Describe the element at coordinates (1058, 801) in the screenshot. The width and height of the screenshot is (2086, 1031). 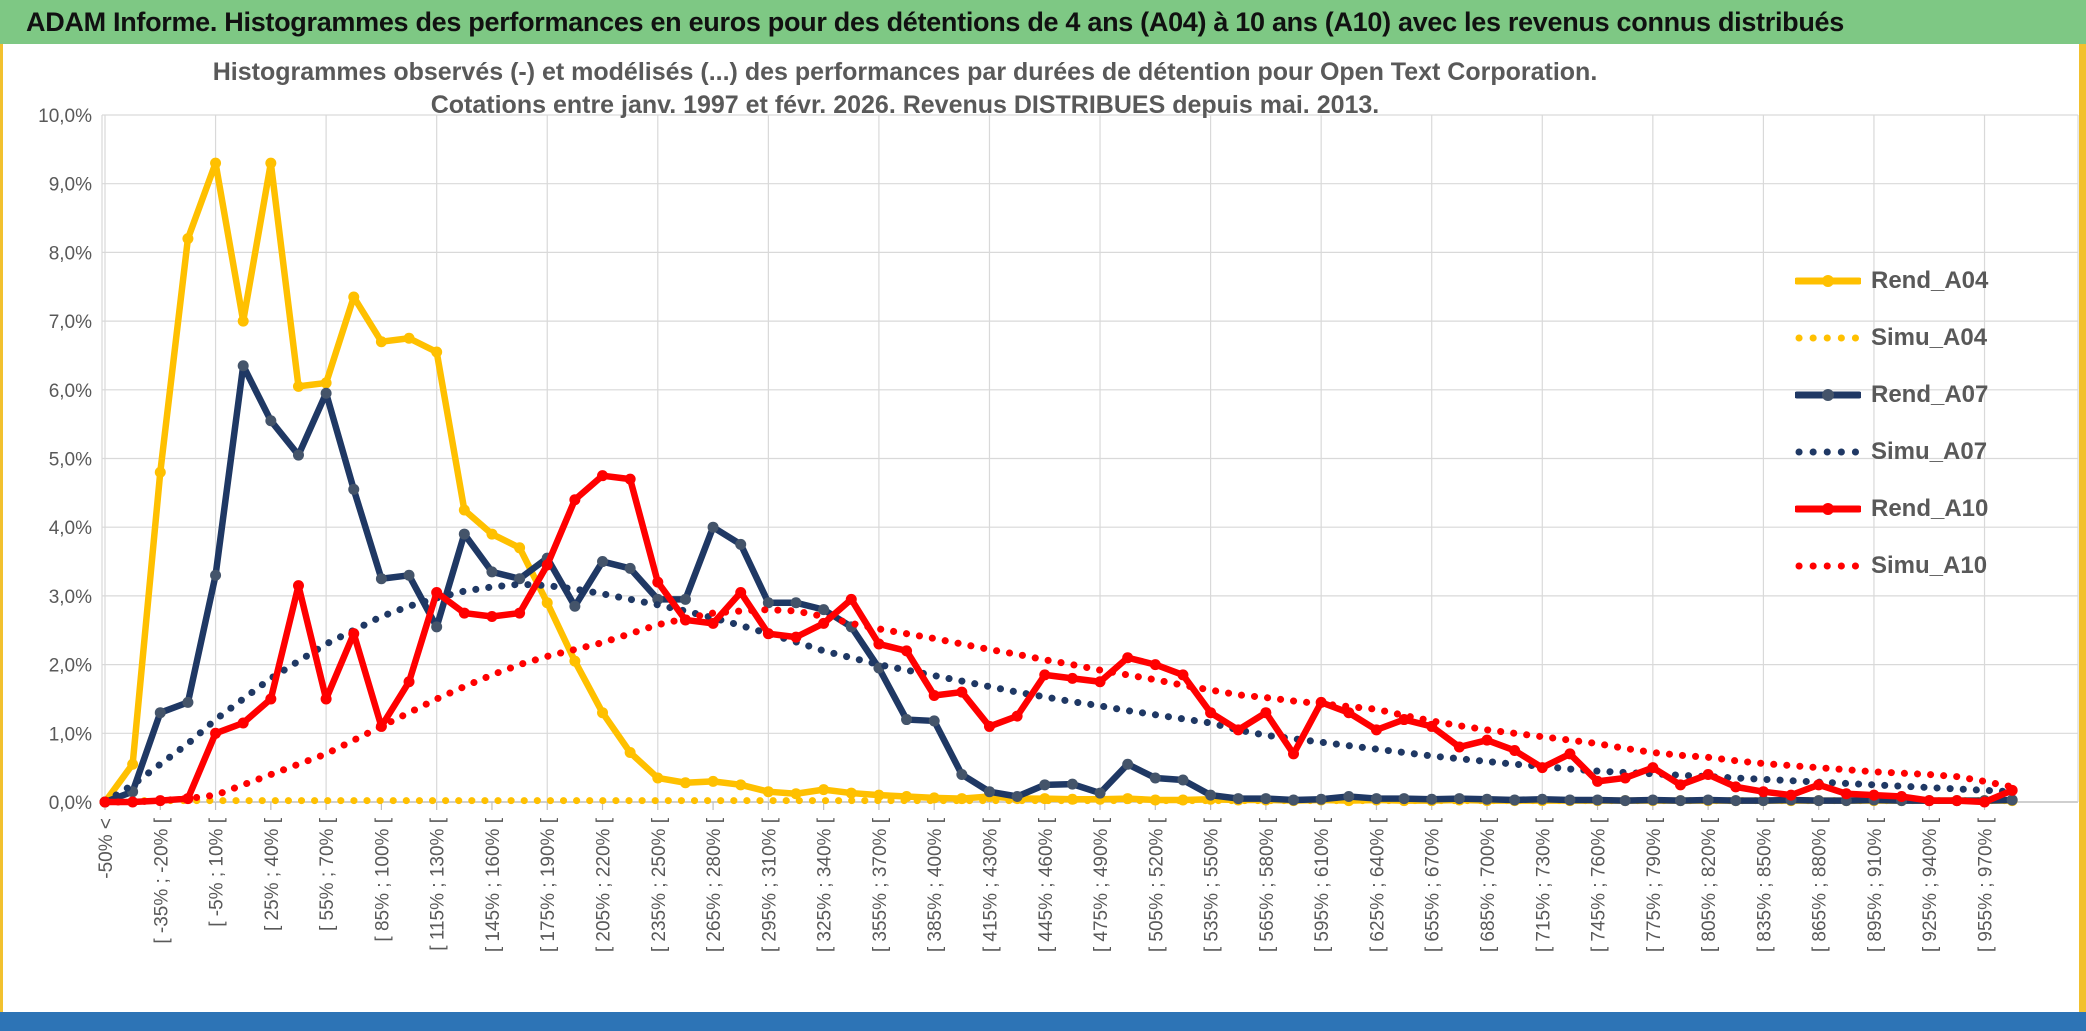
I see `series-Simu_A04` at that location.